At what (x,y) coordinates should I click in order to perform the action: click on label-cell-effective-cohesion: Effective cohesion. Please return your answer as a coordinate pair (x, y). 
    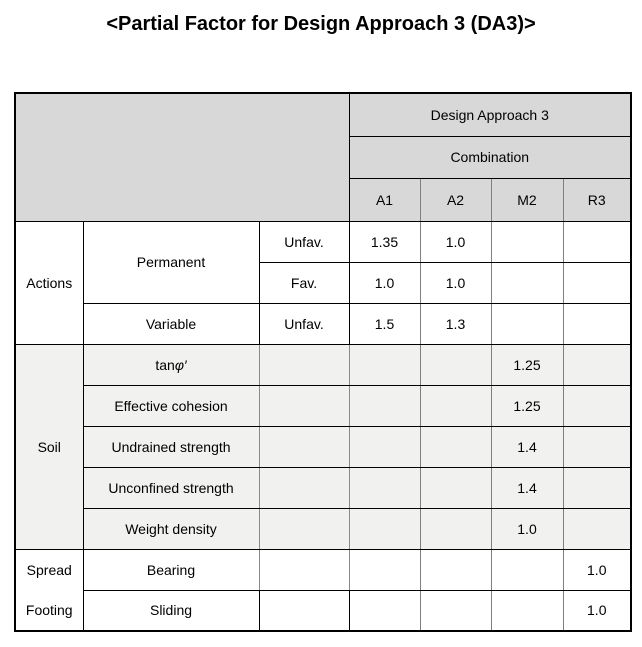
    Looking at the image, I should click on (171, 406).